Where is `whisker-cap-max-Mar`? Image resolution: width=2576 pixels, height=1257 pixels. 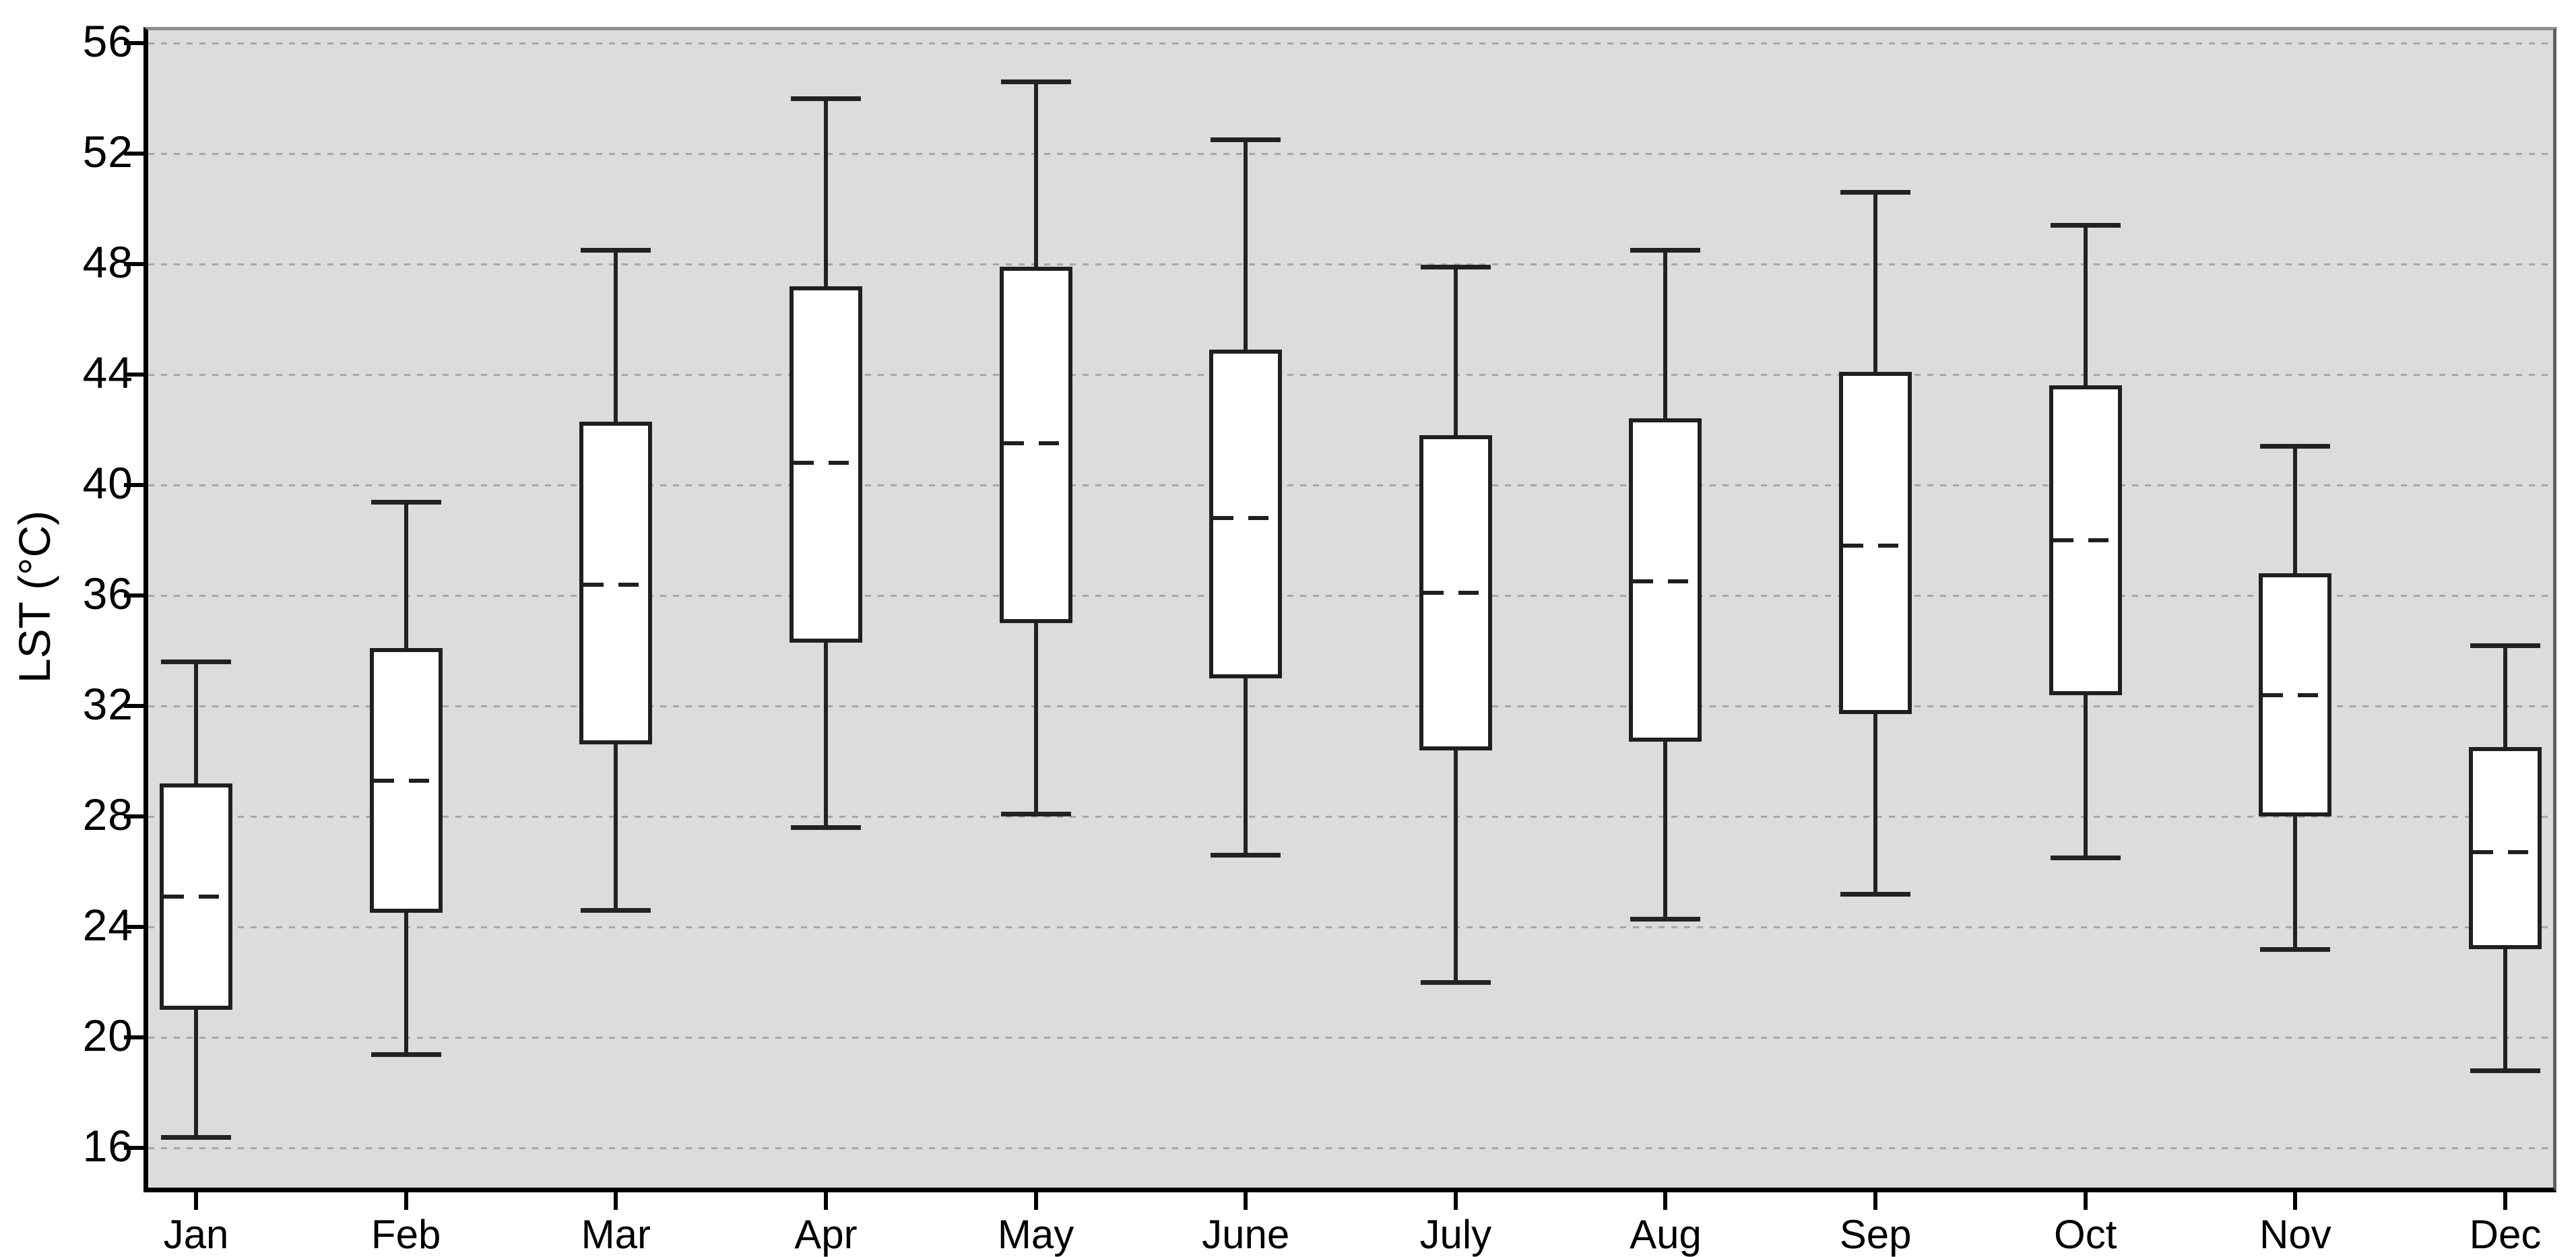
whisker-cap-max-Mar is located at coordinates (616, 250).